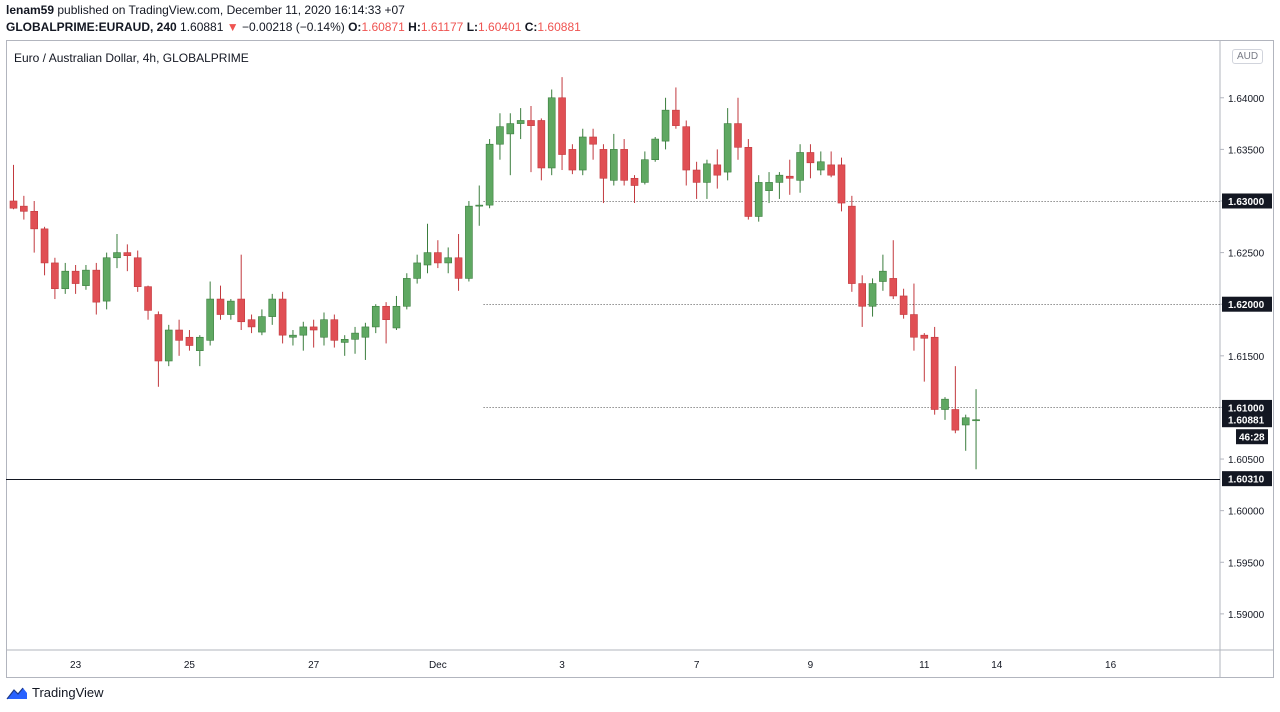 The width and height of the screenshot is (1280, 712). What do you see at coordinates (1246, 615) in the screenshot?
I see `y-tick-label: 1.59000` at bounding box center [1246, 615].